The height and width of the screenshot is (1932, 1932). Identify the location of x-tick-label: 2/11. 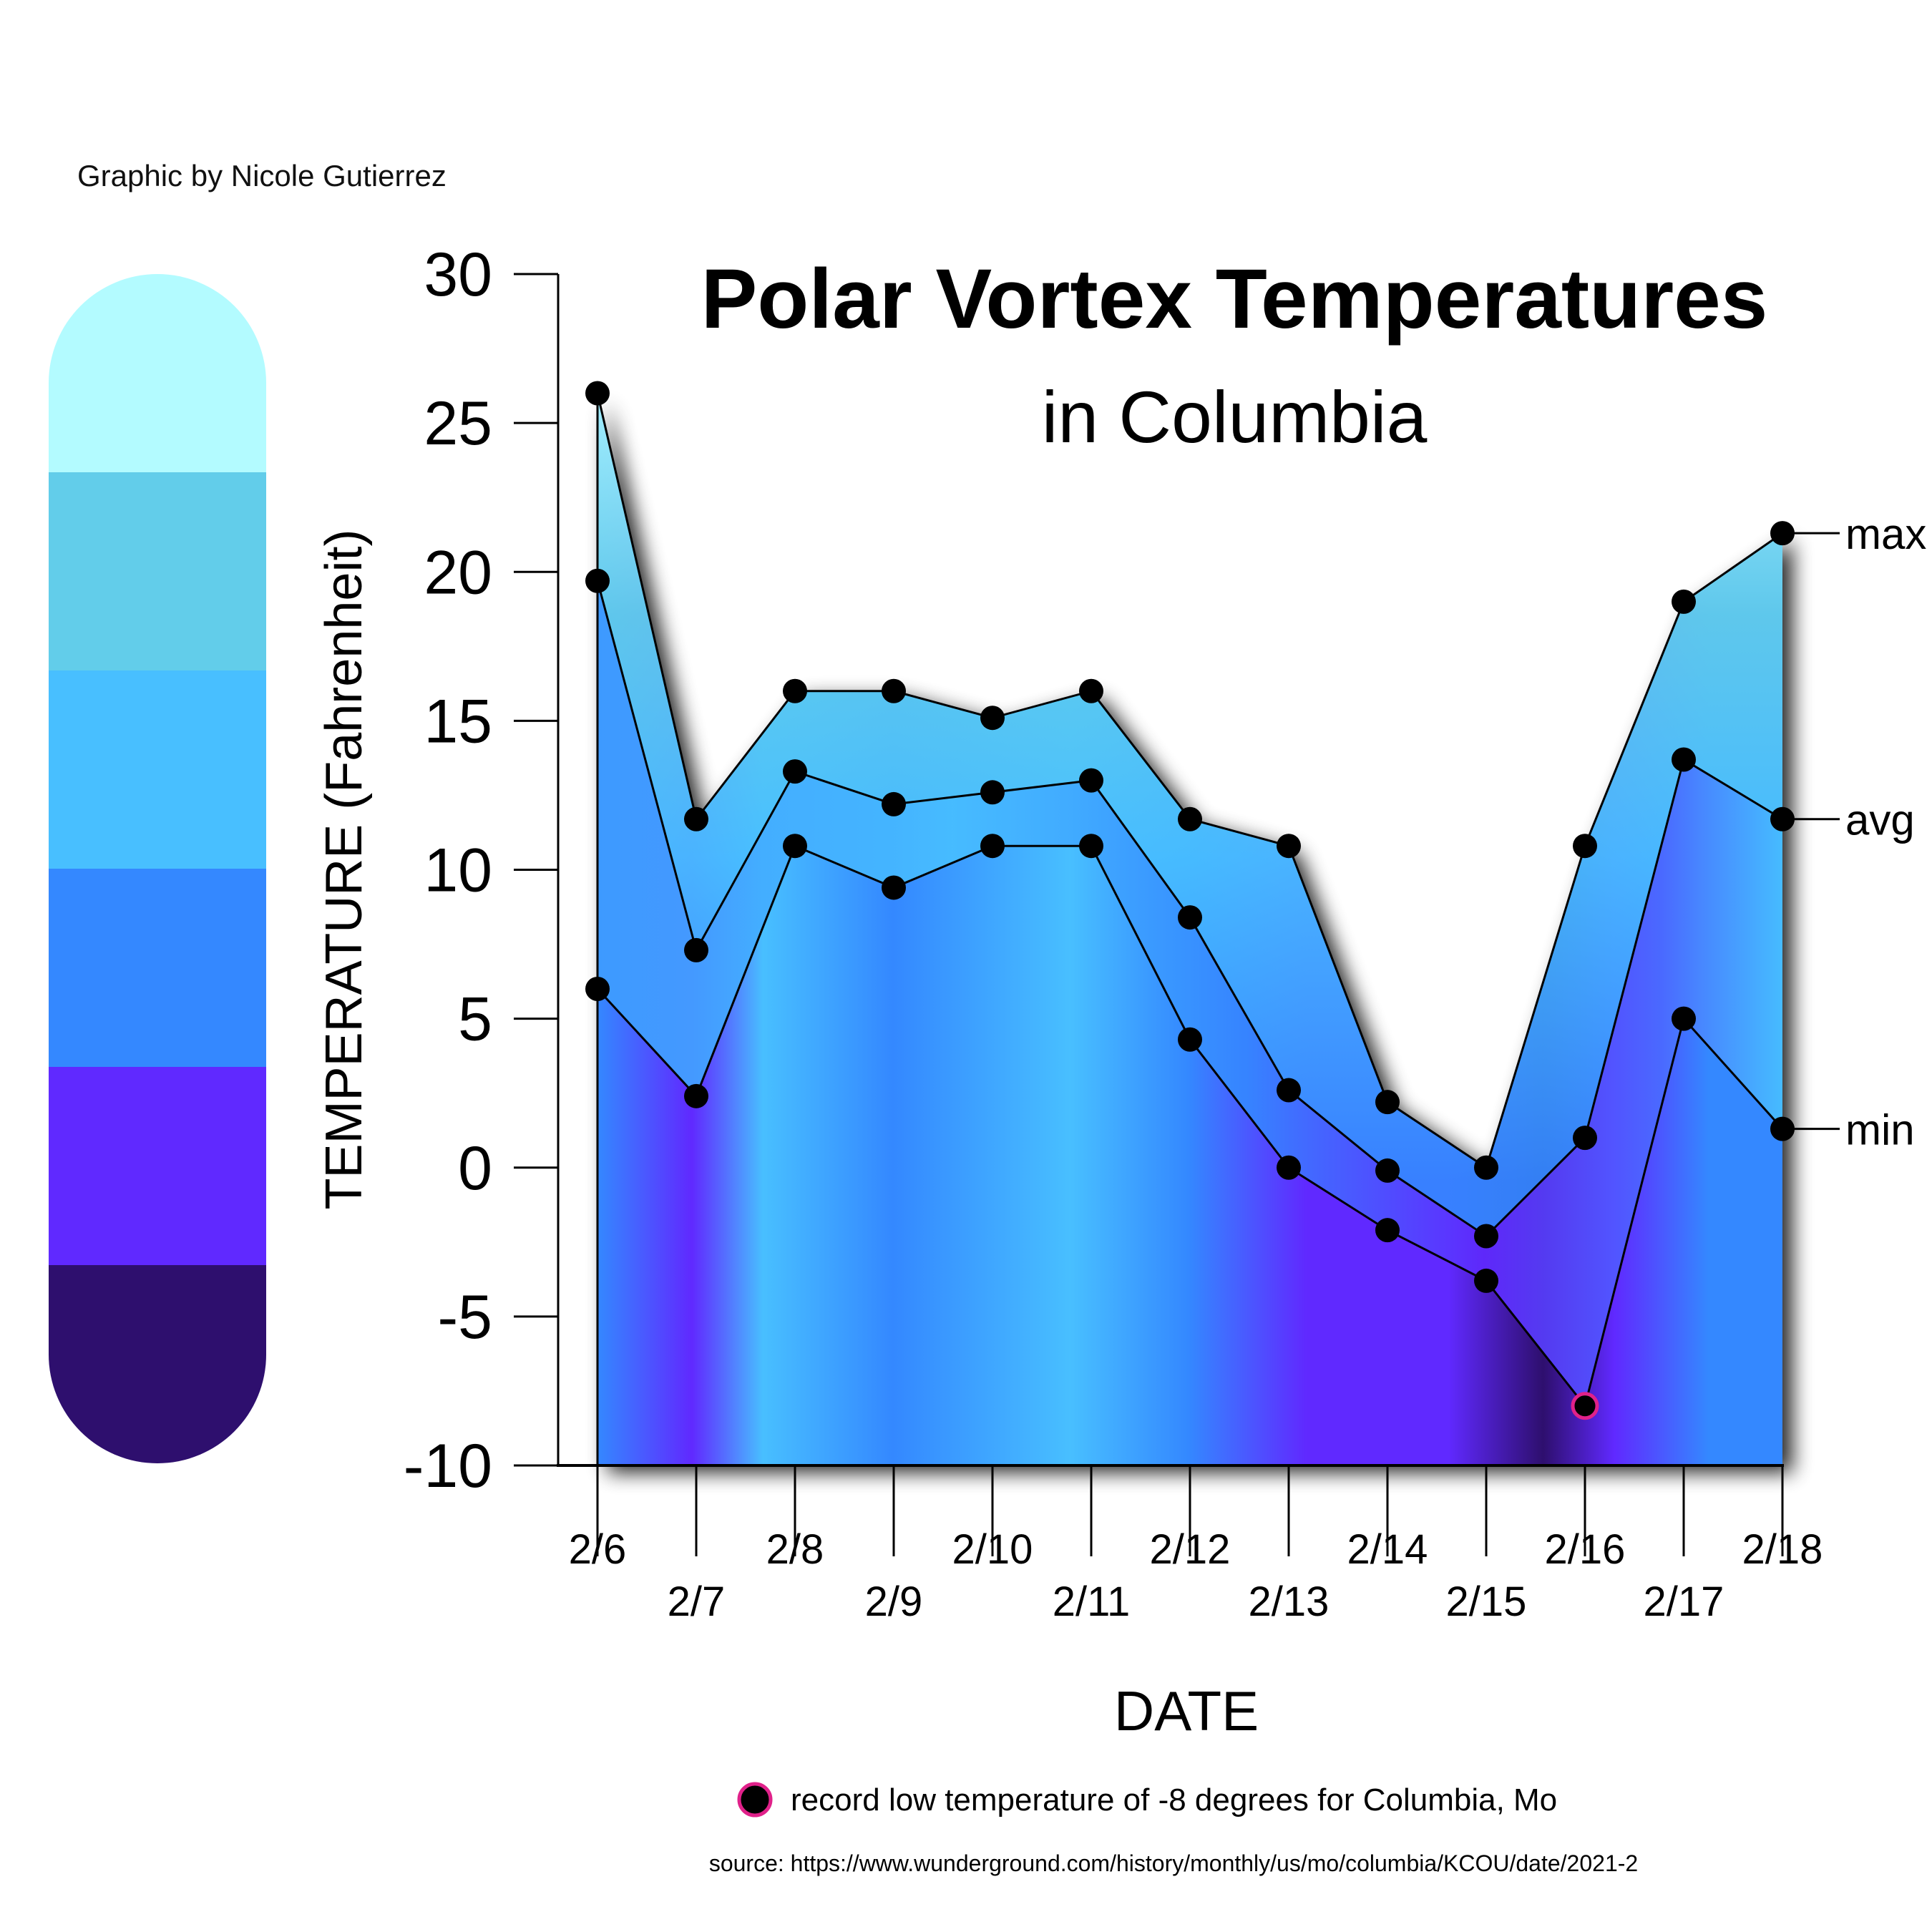
(1092, 1602).